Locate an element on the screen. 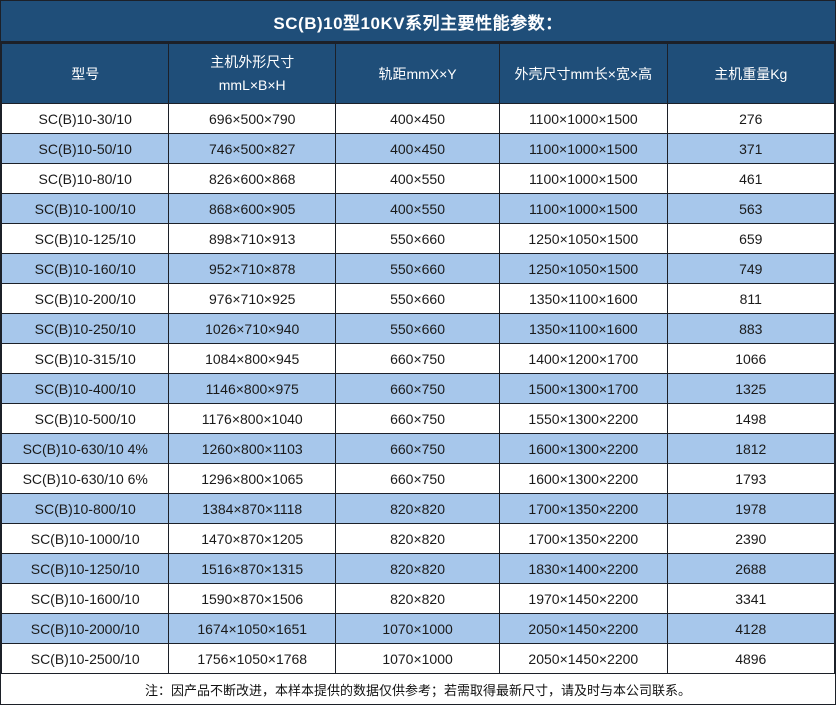 This screenshot has width=836, height=705. cell-main-unit-dimensions: 898×710×913 is located at coordinates (252, 238).